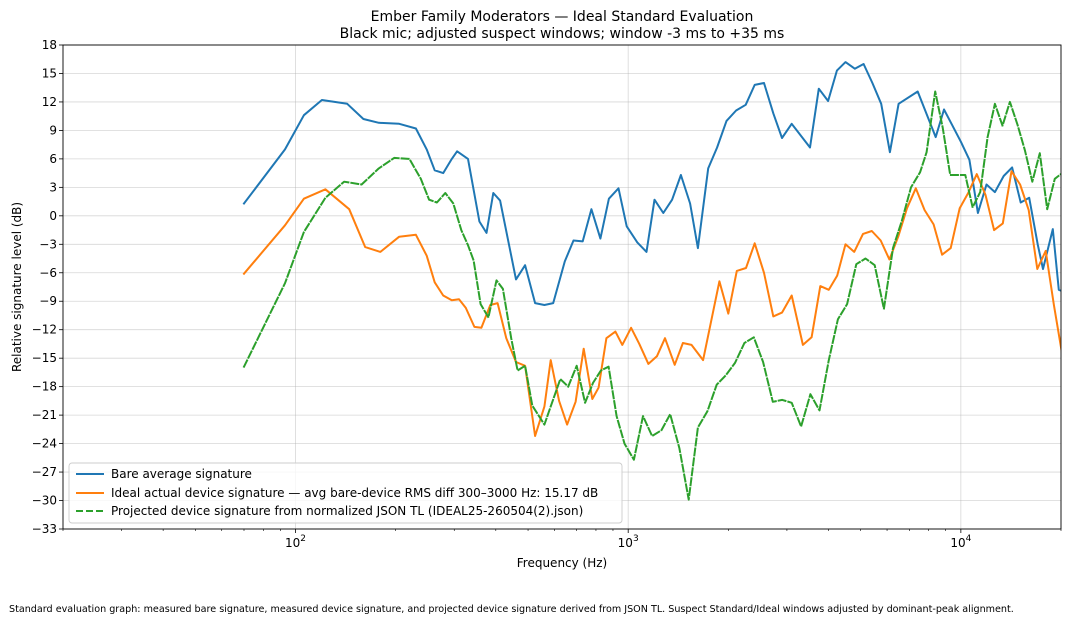 This screenshot has height=625, width=1070. I want to click on y-tick-label: 9, so click(53, 130).